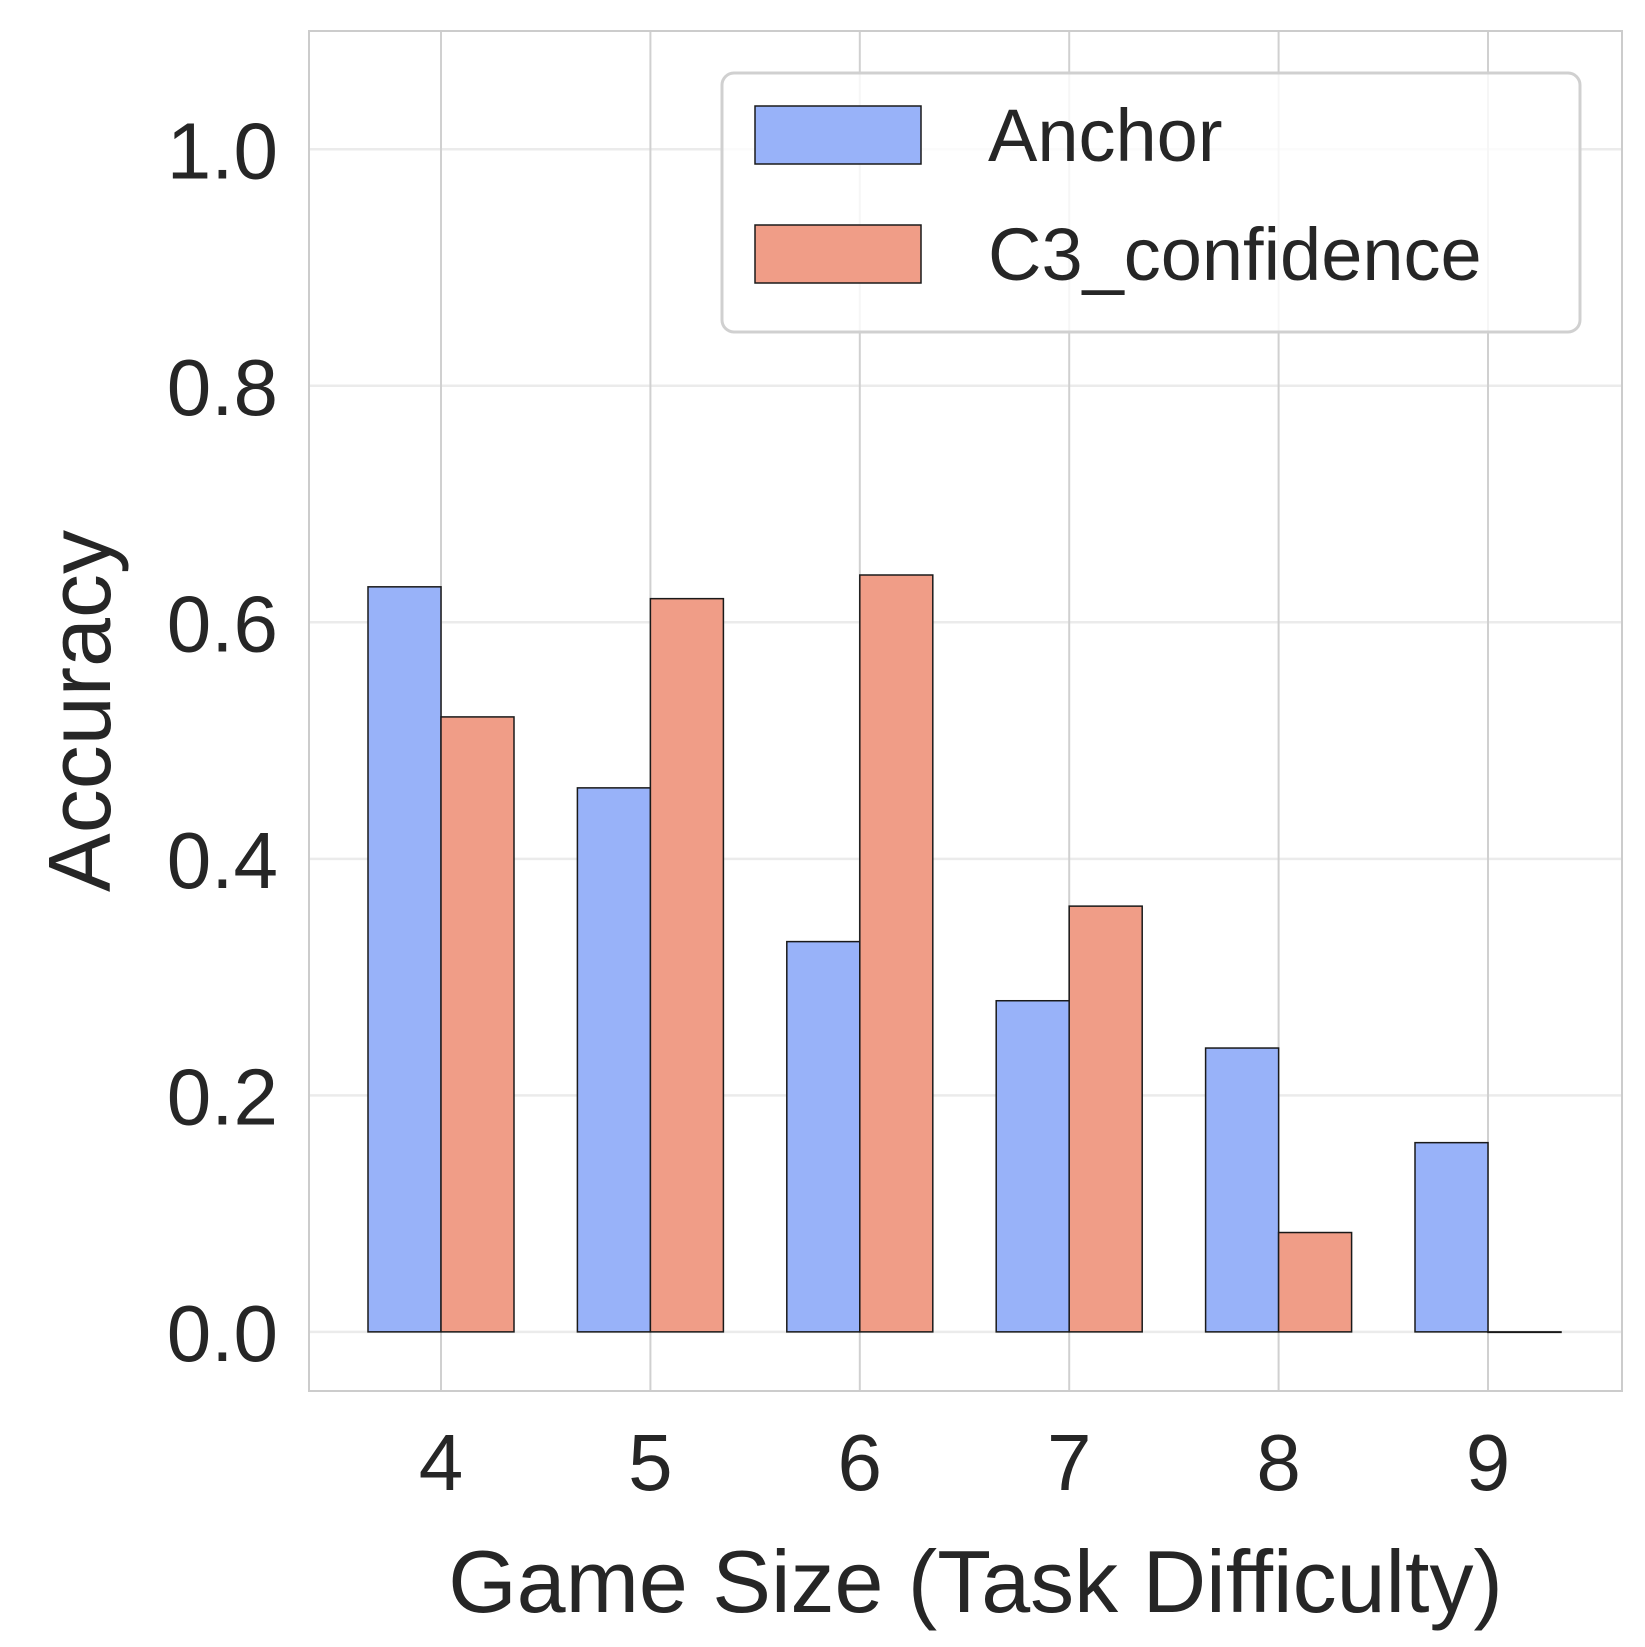 This screenshot has width=1645, height=1647. What do you see at coordinates (838, 135) in the screenshot?
I see `legend-swatch-anchor` at bounding box center [838, 135].